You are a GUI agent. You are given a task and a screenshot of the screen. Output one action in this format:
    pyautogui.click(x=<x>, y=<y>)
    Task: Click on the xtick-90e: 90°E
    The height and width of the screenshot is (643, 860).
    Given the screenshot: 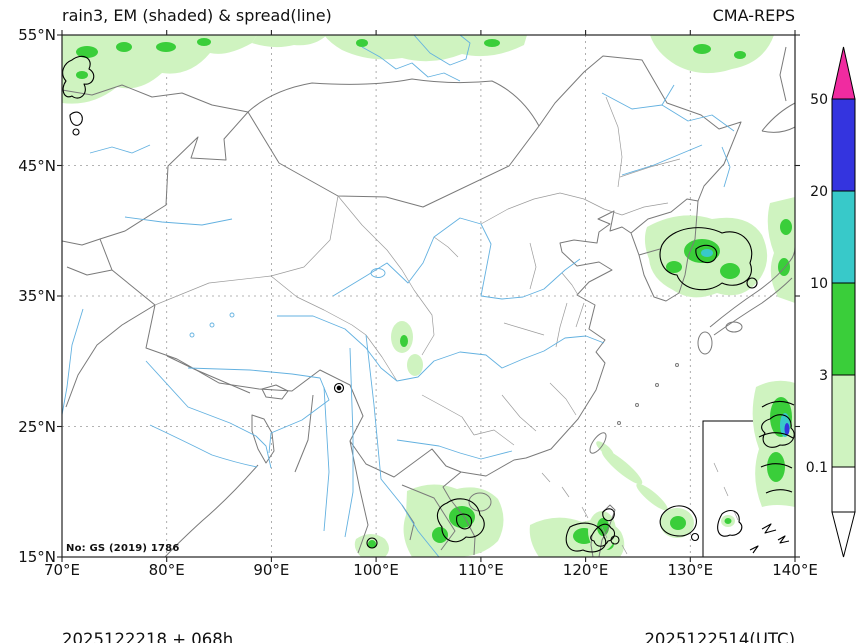 What is the action you would take?
    pyautogui.click(x=271, y=570)
    